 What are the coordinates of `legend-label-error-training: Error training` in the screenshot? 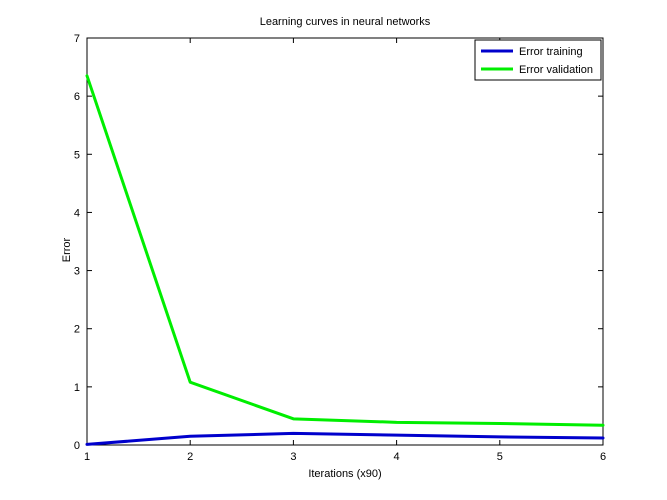 It's located at (551, 52).